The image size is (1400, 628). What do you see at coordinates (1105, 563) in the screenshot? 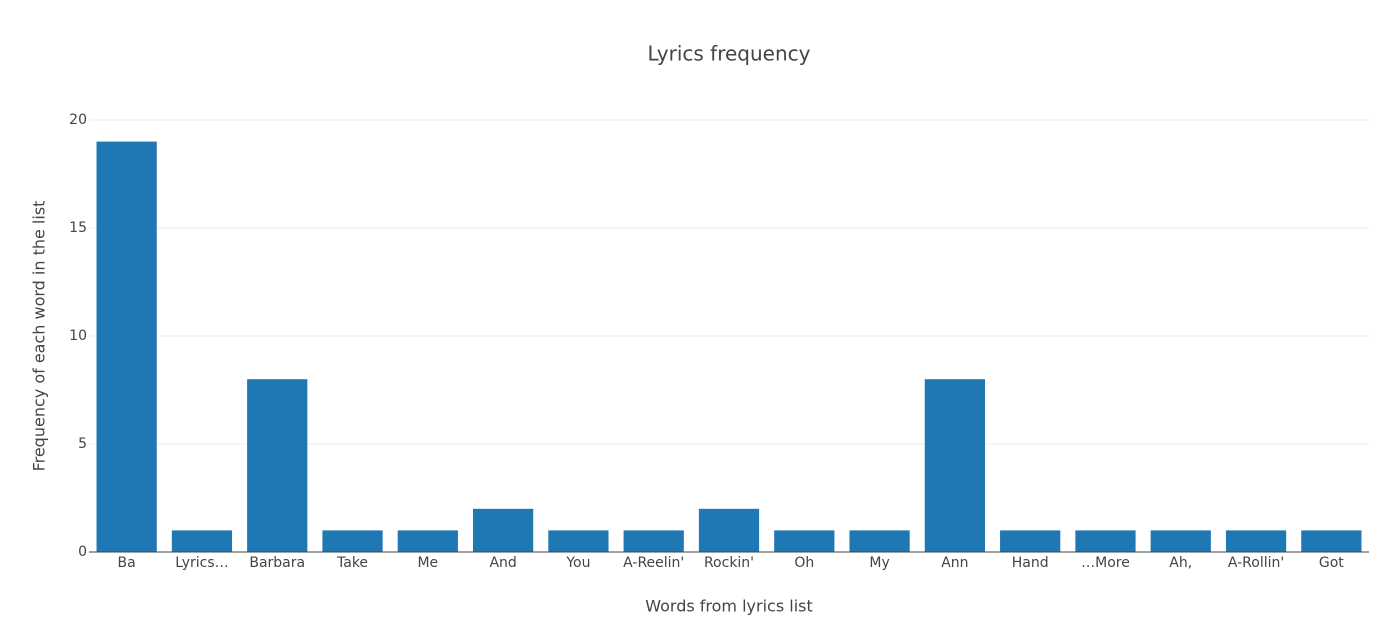
I see `x-tick-label: …More` at bounding box center [1105, 563].